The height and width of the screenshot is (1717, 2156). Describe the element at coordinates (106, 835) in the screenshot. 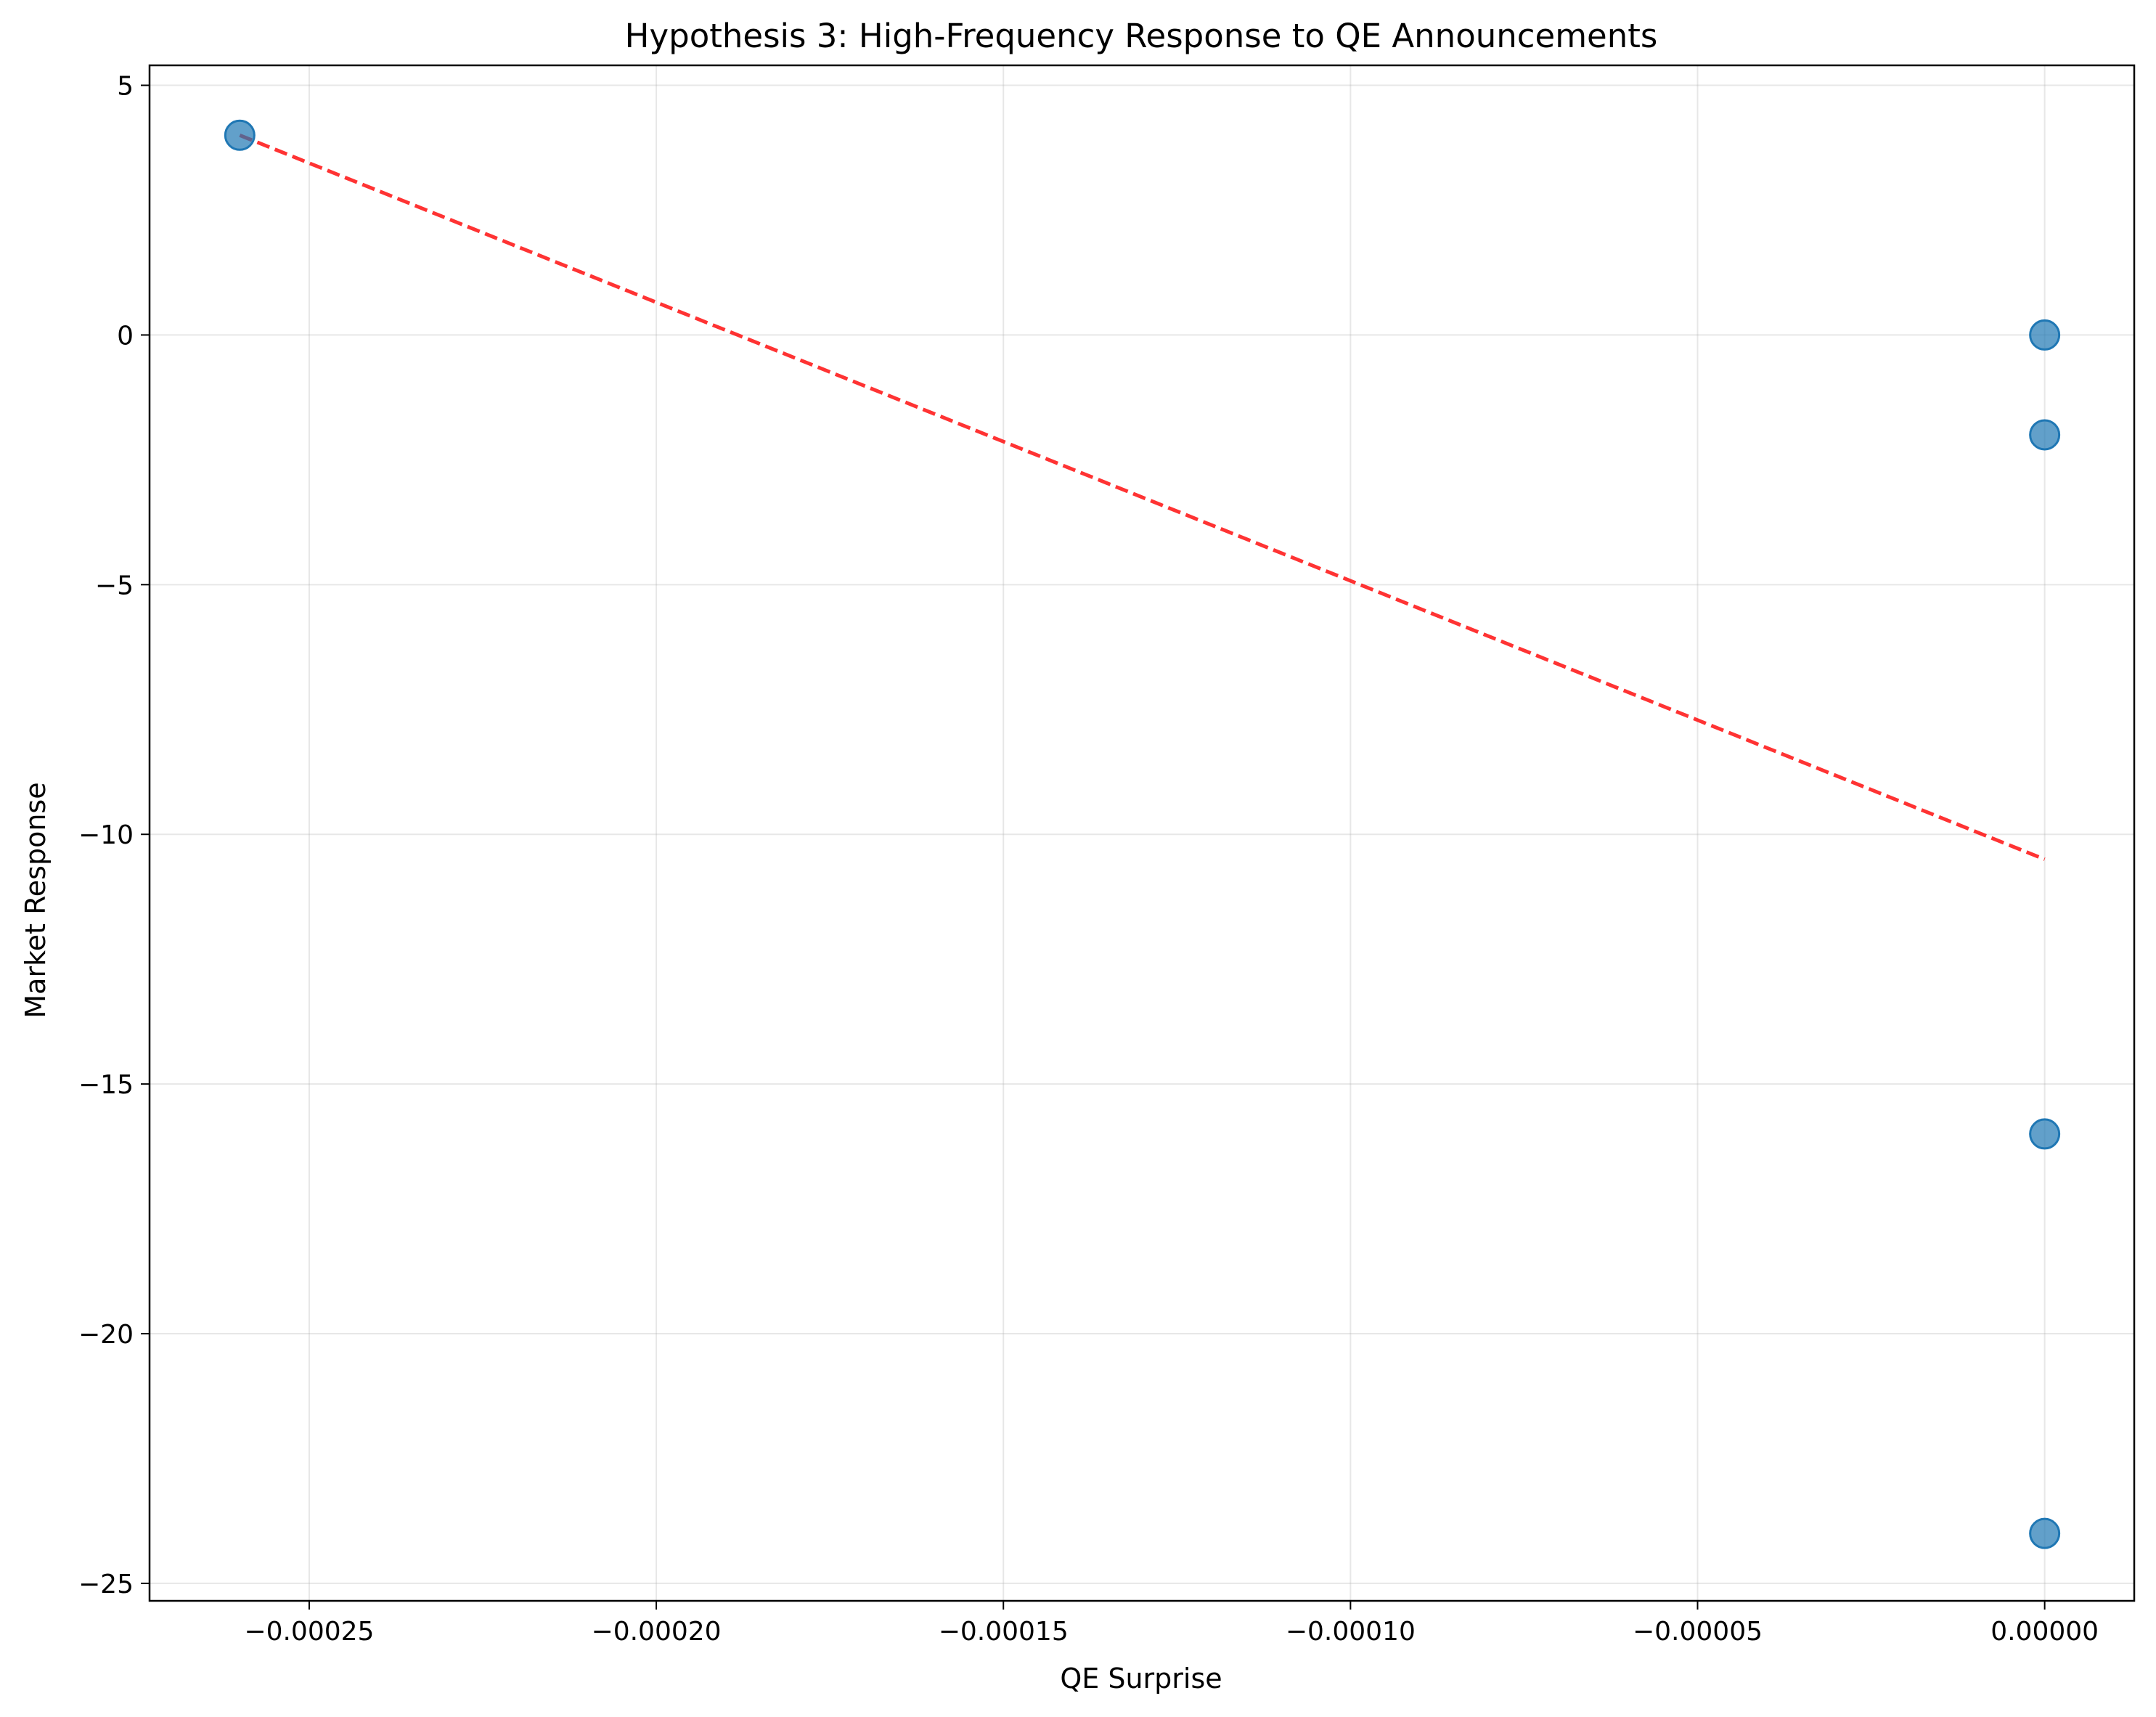

I see `y-tick-label: −10` at that location.